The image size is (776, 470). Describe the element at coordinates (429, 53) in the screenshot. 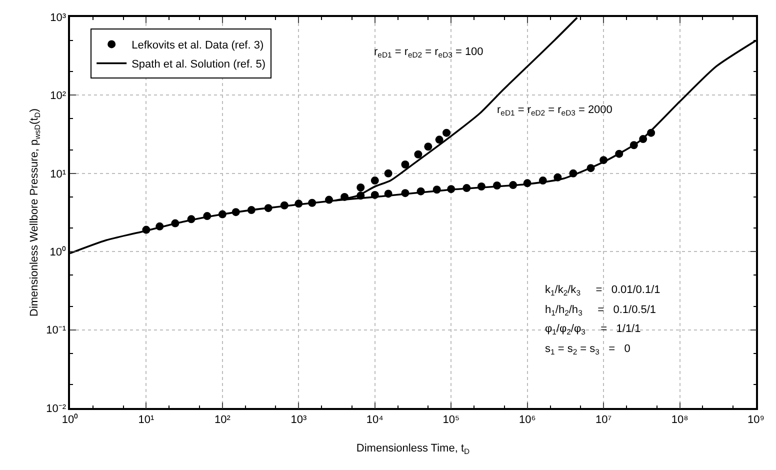

I see `annotation: r$_{eD1}$ = r$_{eD2}$ = r$_{eD3}$ = 100` at that location.